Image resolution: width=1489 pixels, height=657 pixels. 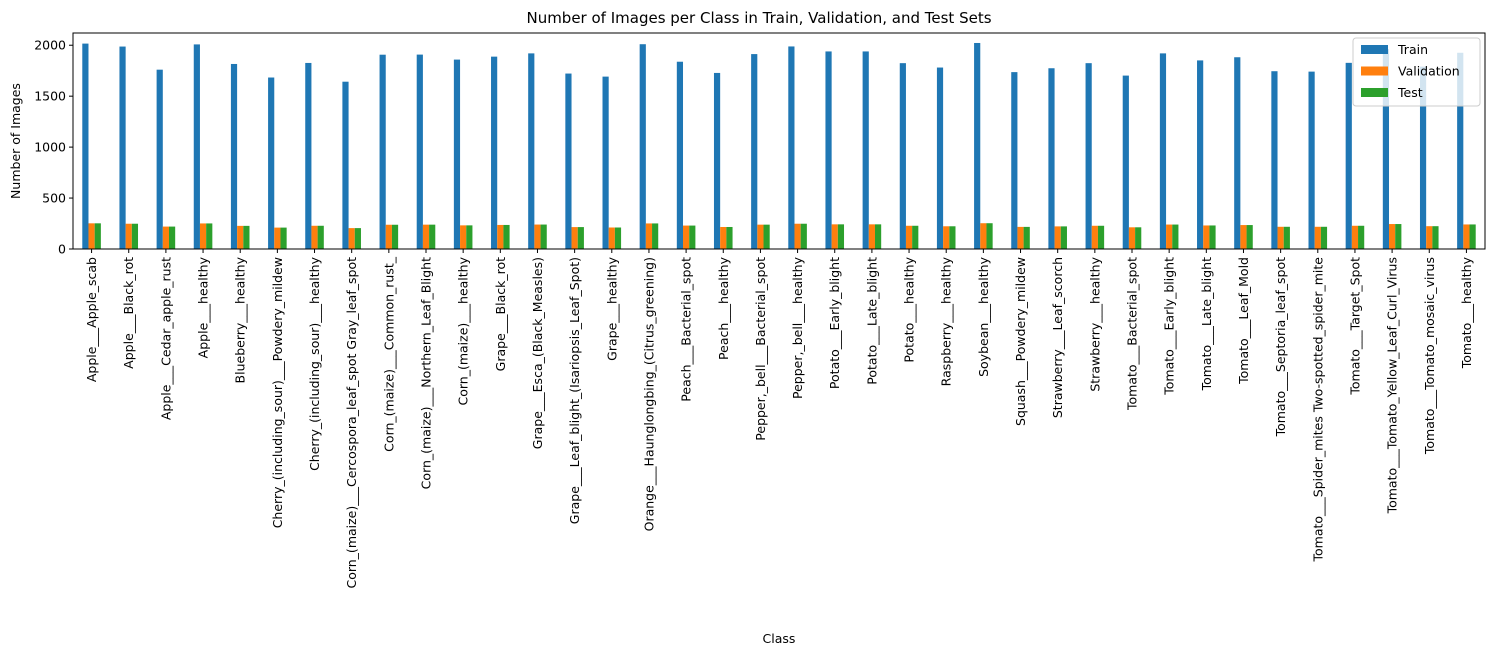 What do you see at coordinates (50, 45) in the screenshot?
I see `y-tick-label: 2000` at bounding box center [50, 45].